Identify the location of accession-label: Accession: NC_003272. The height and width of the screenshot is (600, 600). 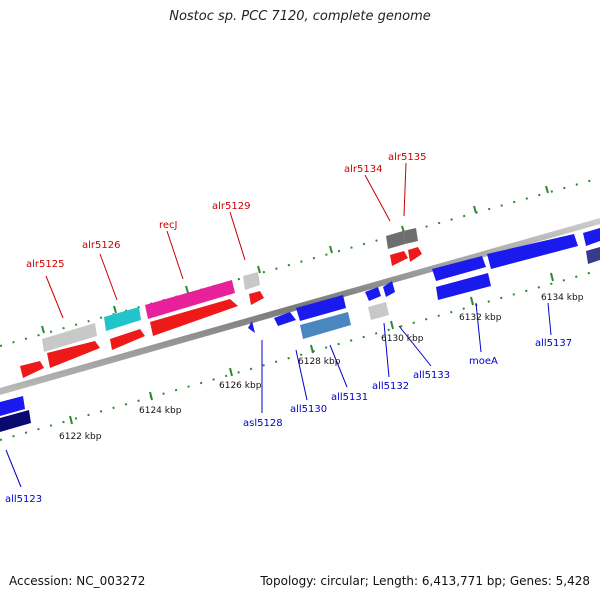
(77, 581).